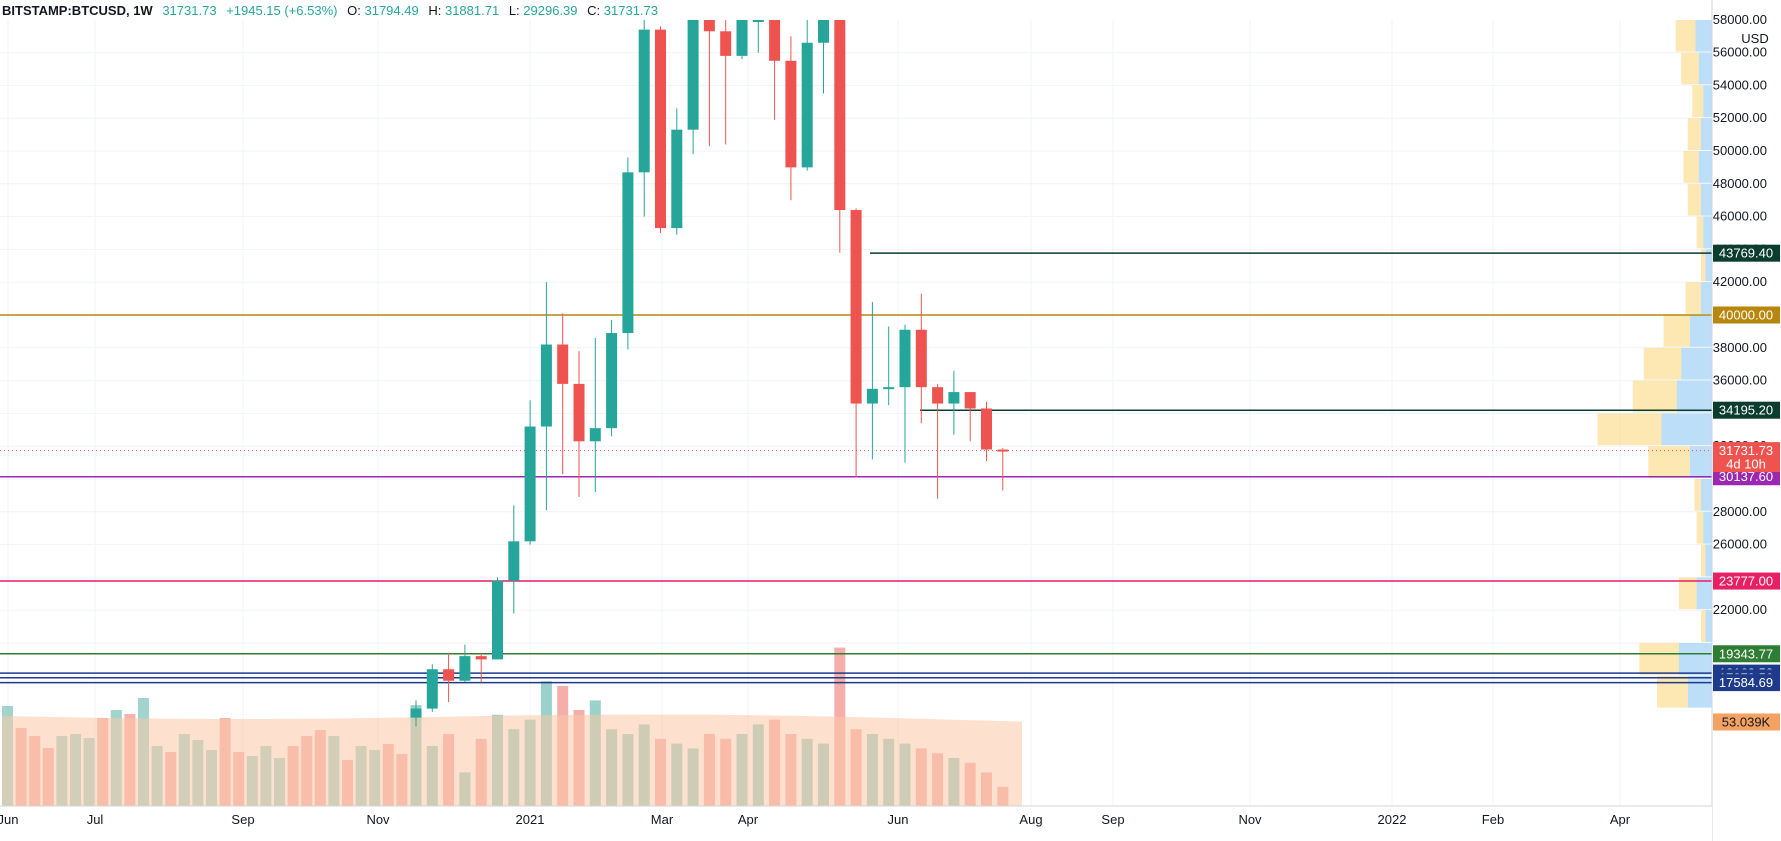 This screenshot has width=1781, height=841. I want to click on level-price-badge: 19343.77, so click(1746, 653).